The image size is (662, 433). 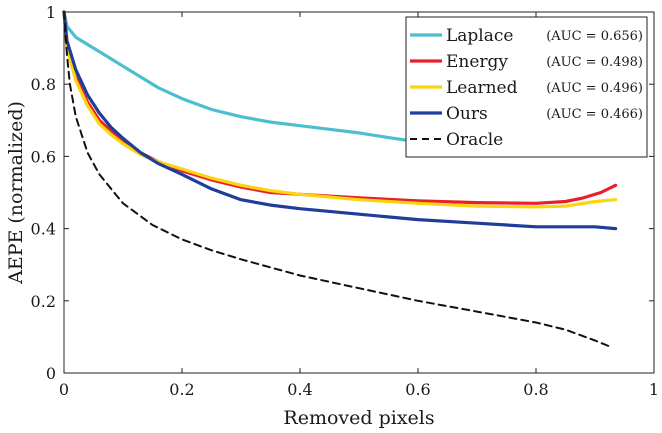 I want to click on legend-label-laplace: Laplace, so click(x=479, y=36).